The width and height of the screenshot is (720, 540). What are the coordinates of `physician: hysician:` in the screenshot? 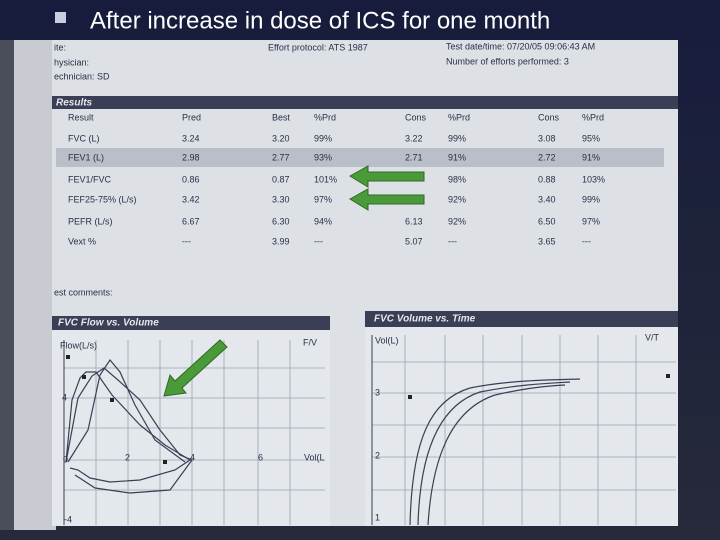 It's located at (71, 62).